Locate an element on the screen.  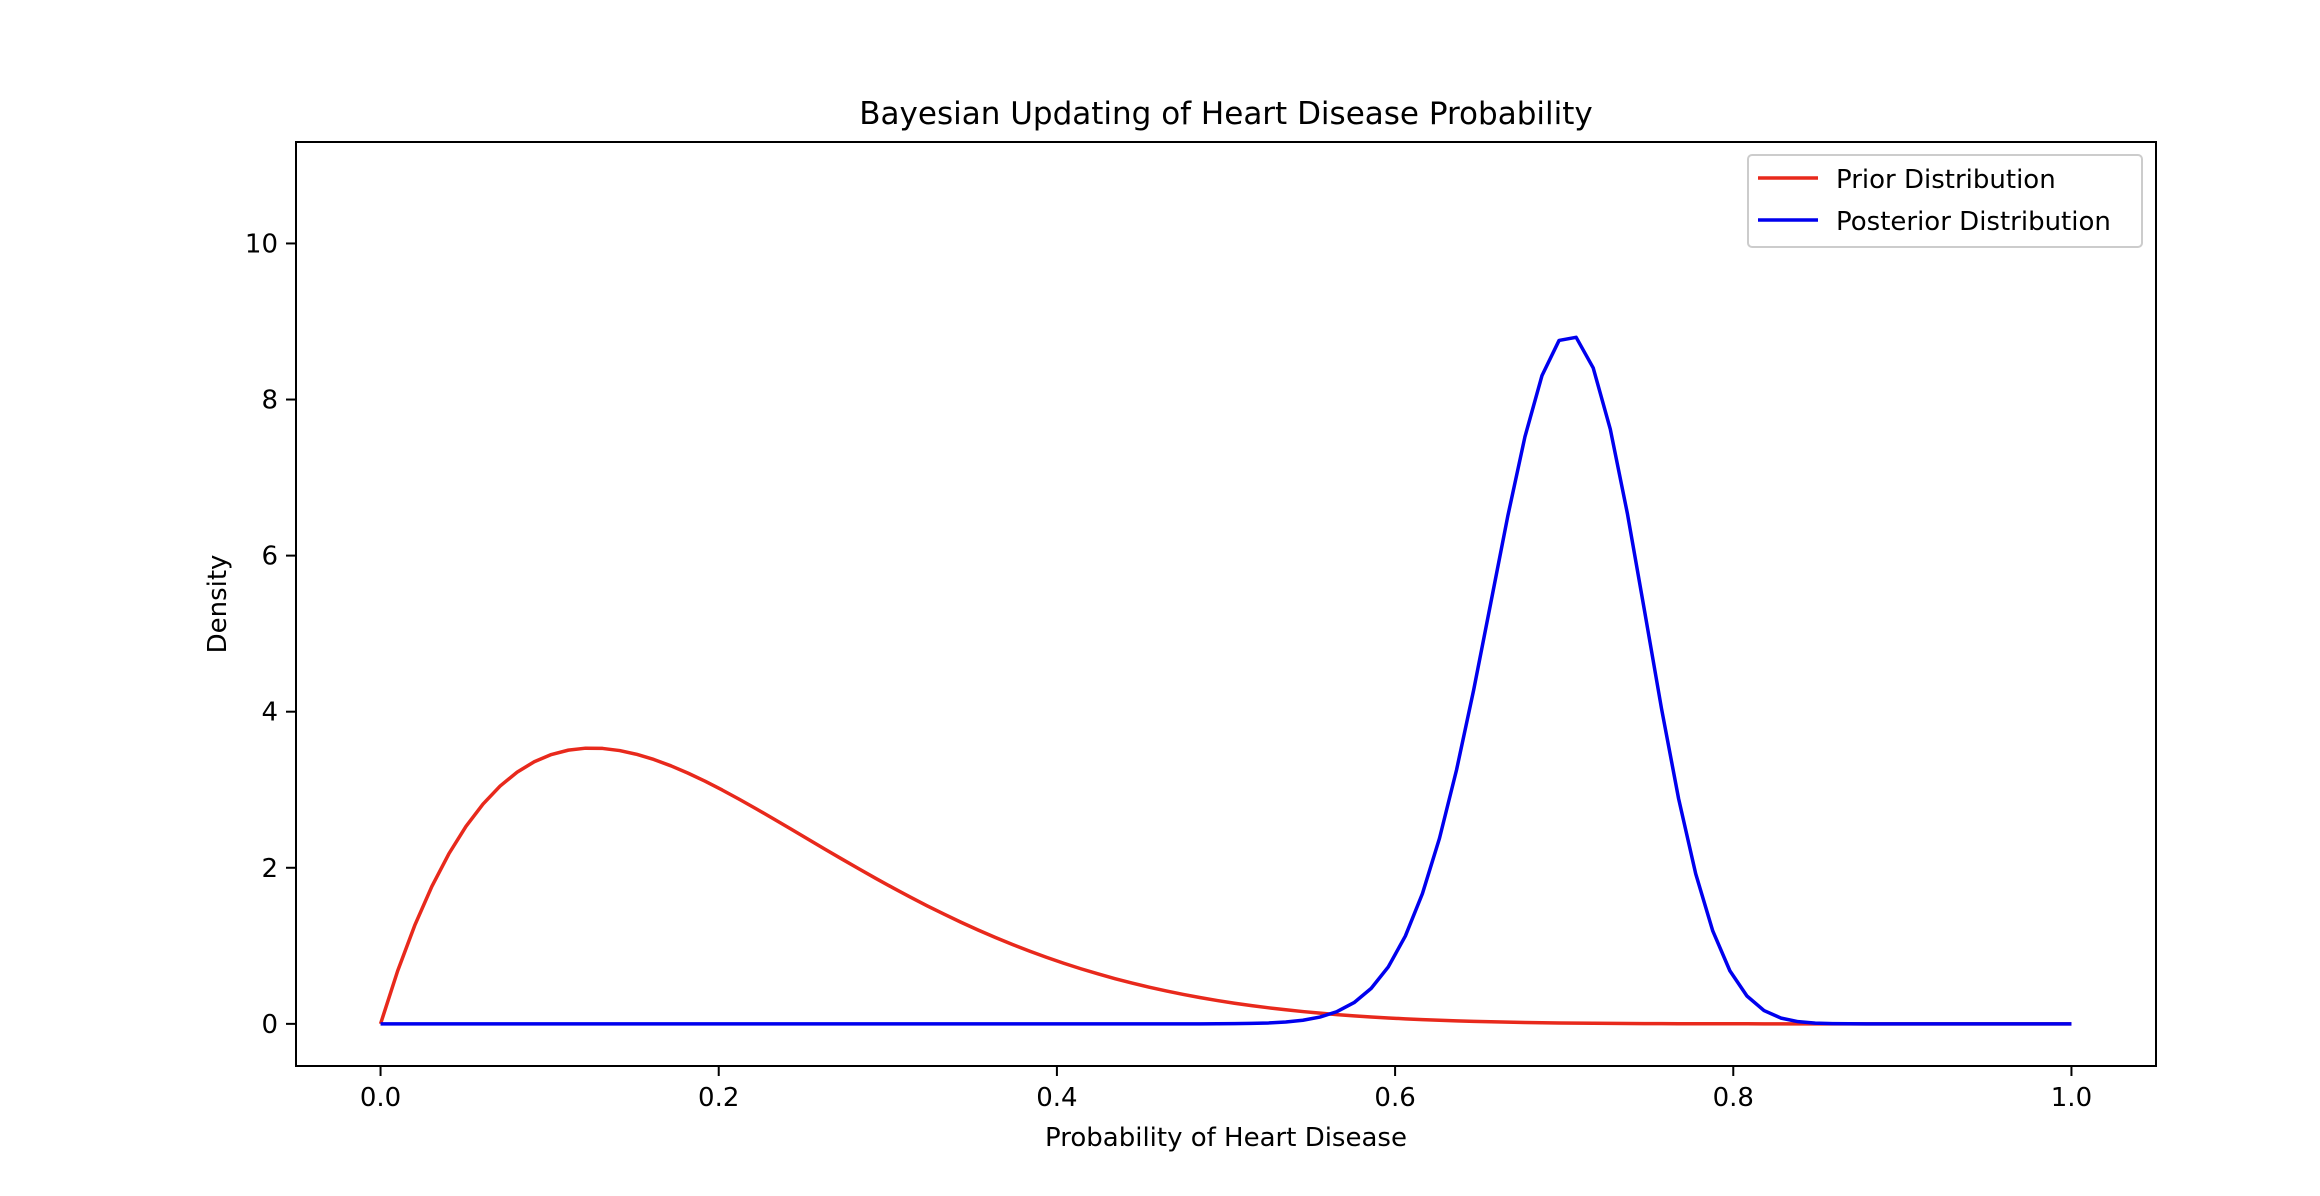
legend-label-prior: Prior Distribution is located at coordinates (1946, 180).